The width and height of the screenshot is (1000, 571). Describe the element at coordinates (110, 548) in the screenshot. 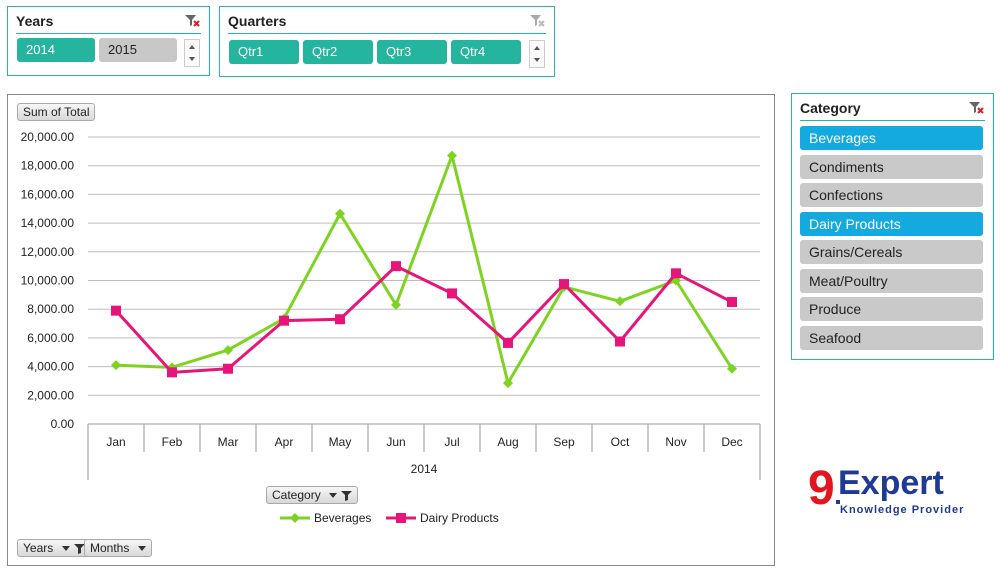

I see `months-axis-field-label: Months` at that location.